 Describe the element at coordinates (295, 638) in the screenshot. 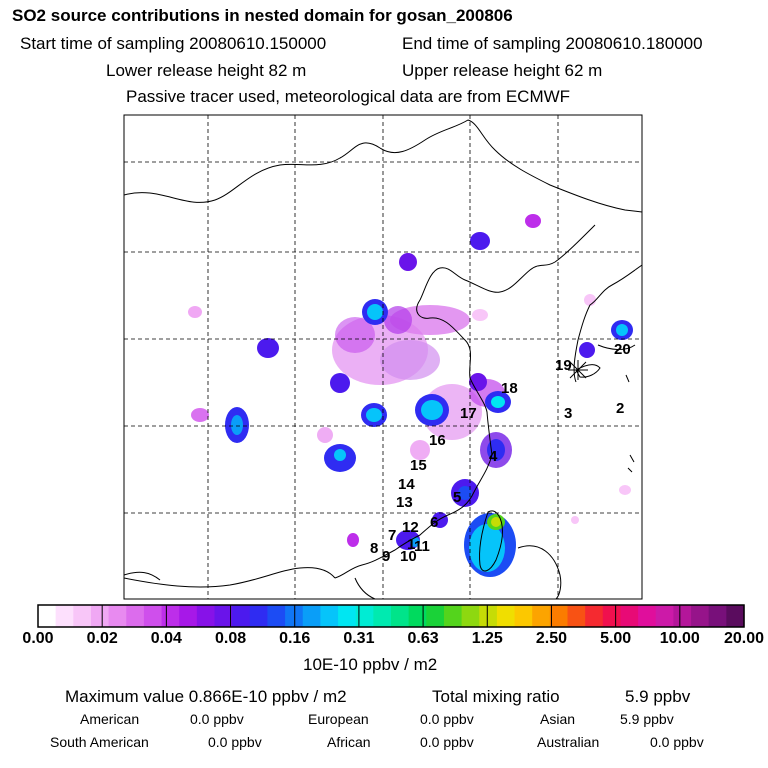

I see `colorbar-tick-label: 0.16` at that location.